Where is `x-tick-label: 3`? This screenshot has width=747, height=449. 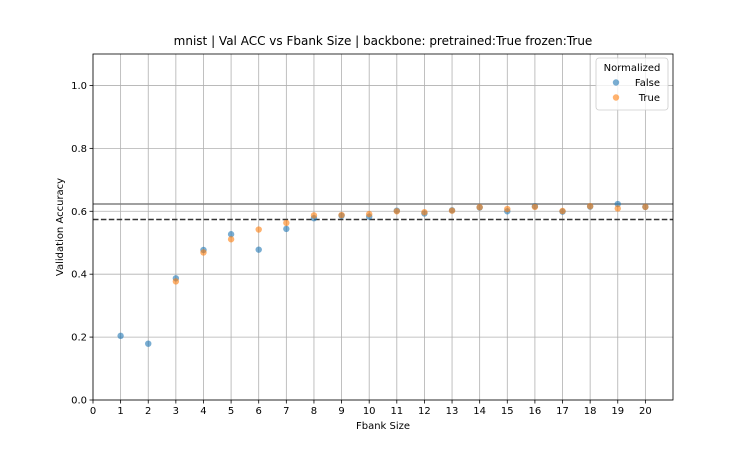 x-tick-label: 3 is located at coordinates (176, 411).